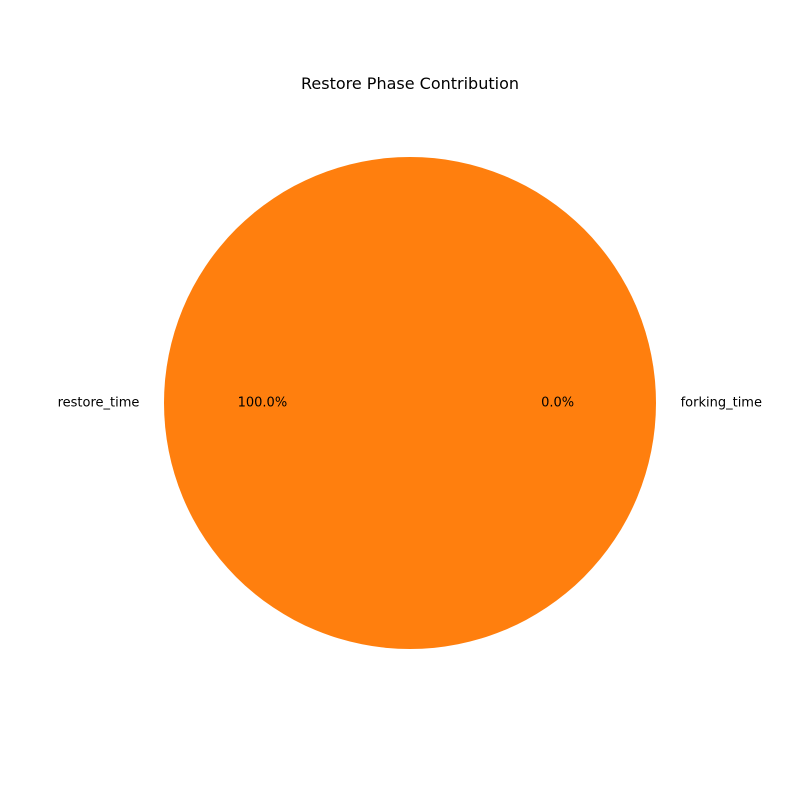  I want to click on pie-labels: forking_time 0.0% restore_time 100.0%, so click(410, 403).